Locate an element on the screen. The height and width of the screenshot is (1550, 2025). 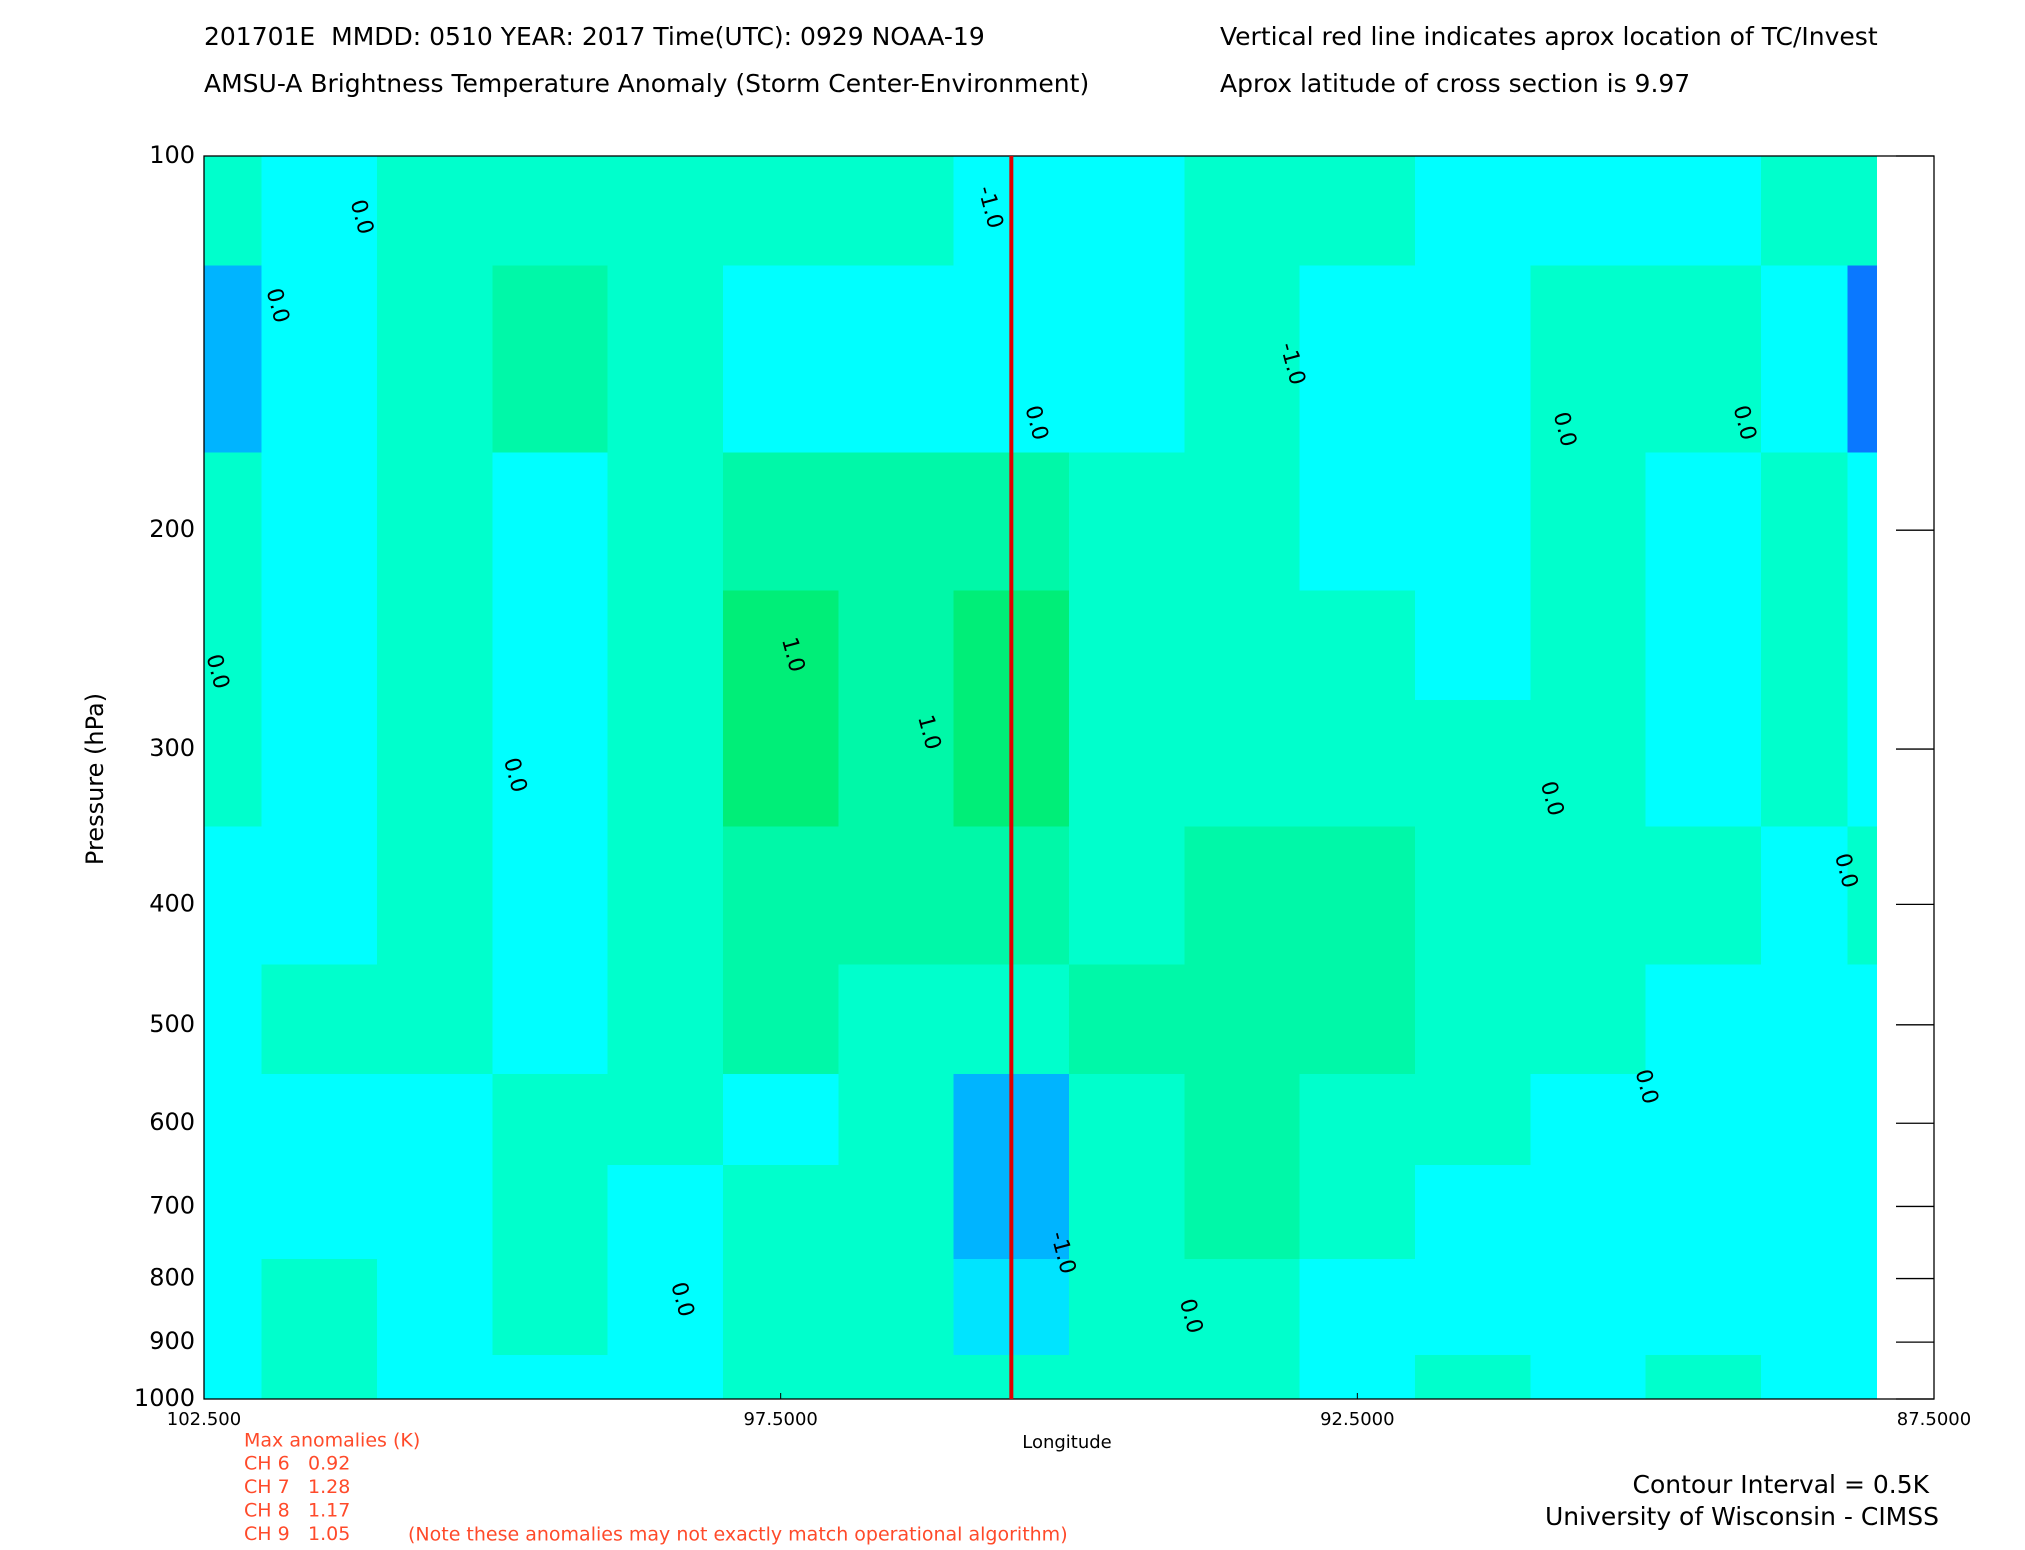
channel-value: 1.05 is located at coordinates (329, 1534).